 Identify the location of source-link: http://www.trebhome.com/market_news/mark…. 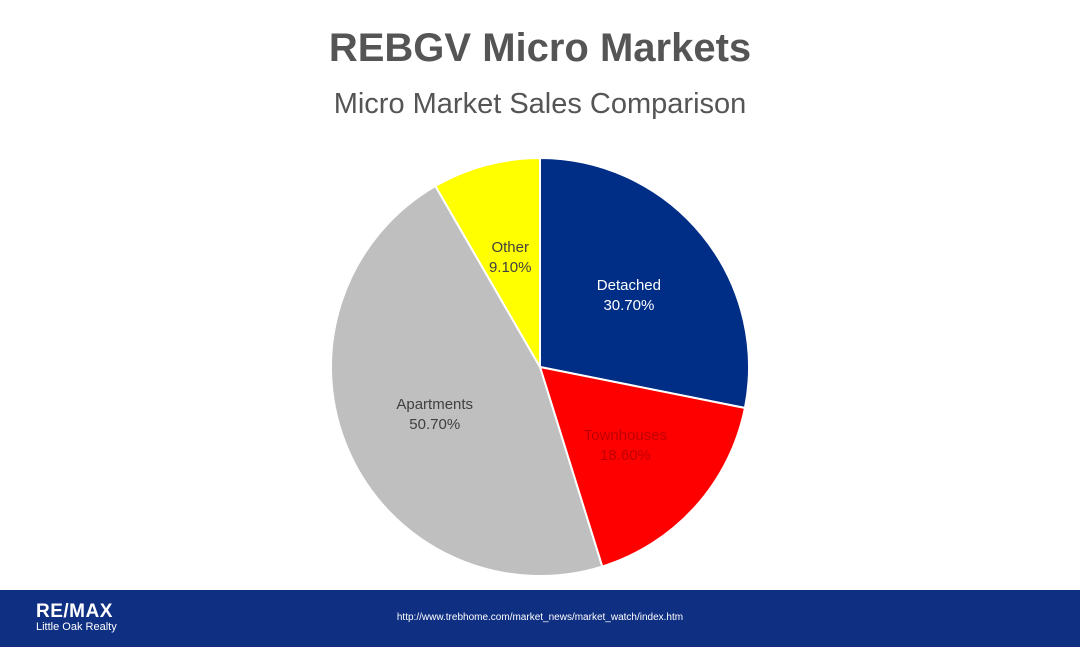
(540, 617).